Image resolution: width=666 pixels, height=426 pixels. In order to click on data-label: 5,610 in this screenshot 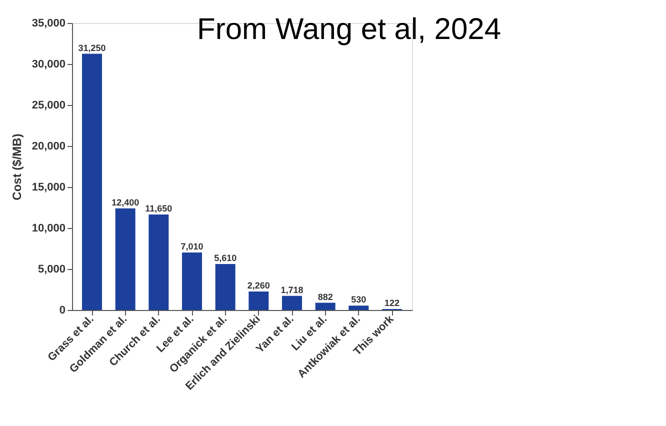, I will do `click(225, 258)`.